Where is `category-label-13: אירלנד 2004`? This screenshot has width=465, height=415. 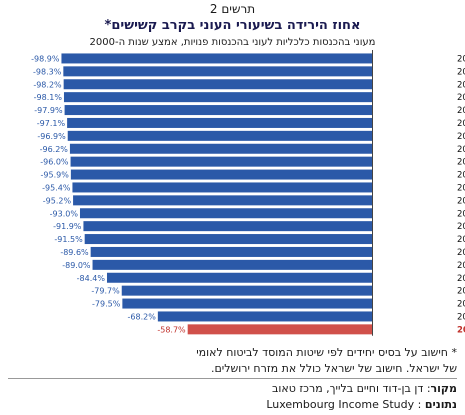
category-label-13: אירלנד 2004 is located at coordinates (461, 227).